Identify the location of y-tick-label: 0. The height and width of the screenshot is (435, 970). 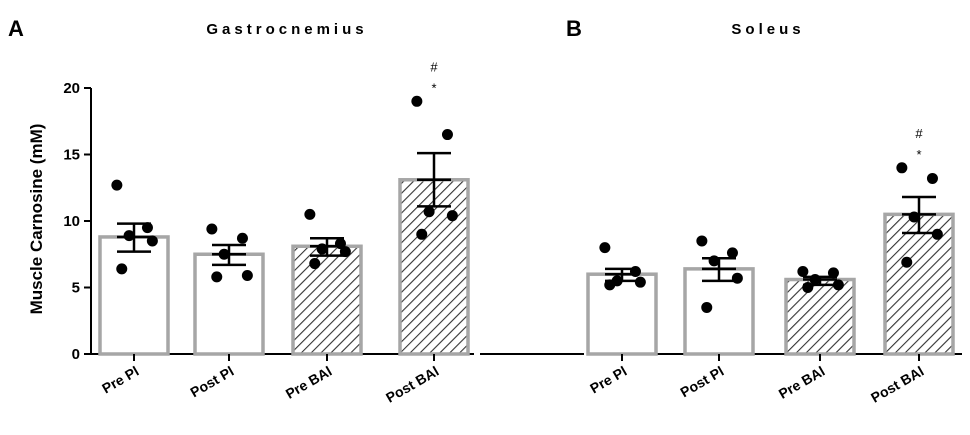
(76, 354).